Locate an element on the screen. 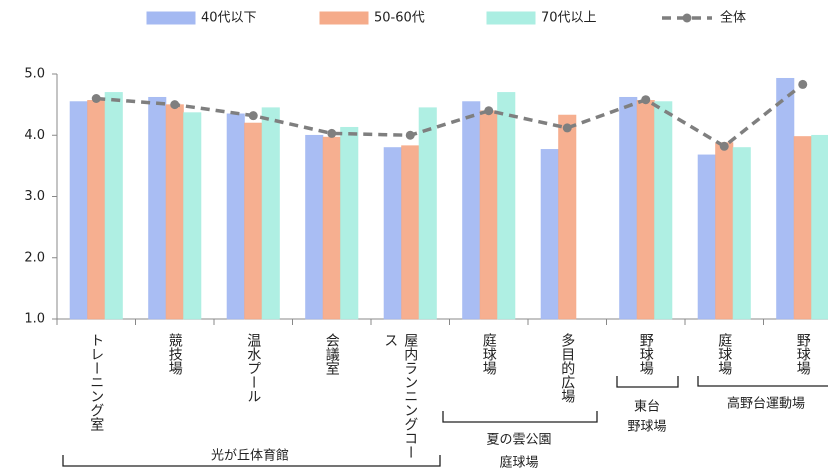 The height and width of the screenshot is (473, 828). x-tick-label: 会議室 is located at coordinates (332, 354).